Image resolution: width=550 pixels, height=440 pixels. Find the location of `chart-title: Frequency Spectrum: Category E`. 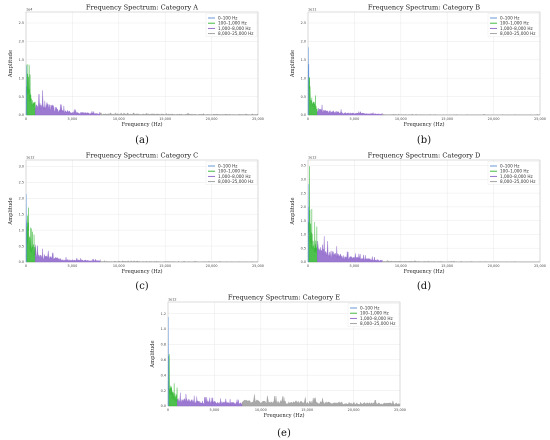

chart-title: Frequency Spectrum: Category E is located at coordinates (284, 298).